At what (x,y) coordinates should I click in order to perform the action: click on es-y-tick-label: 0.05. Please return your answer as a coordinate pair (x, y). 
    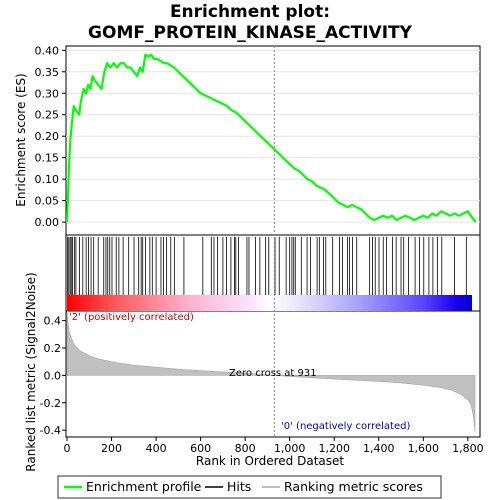
    Looking at the image, I should click on (47, 201).